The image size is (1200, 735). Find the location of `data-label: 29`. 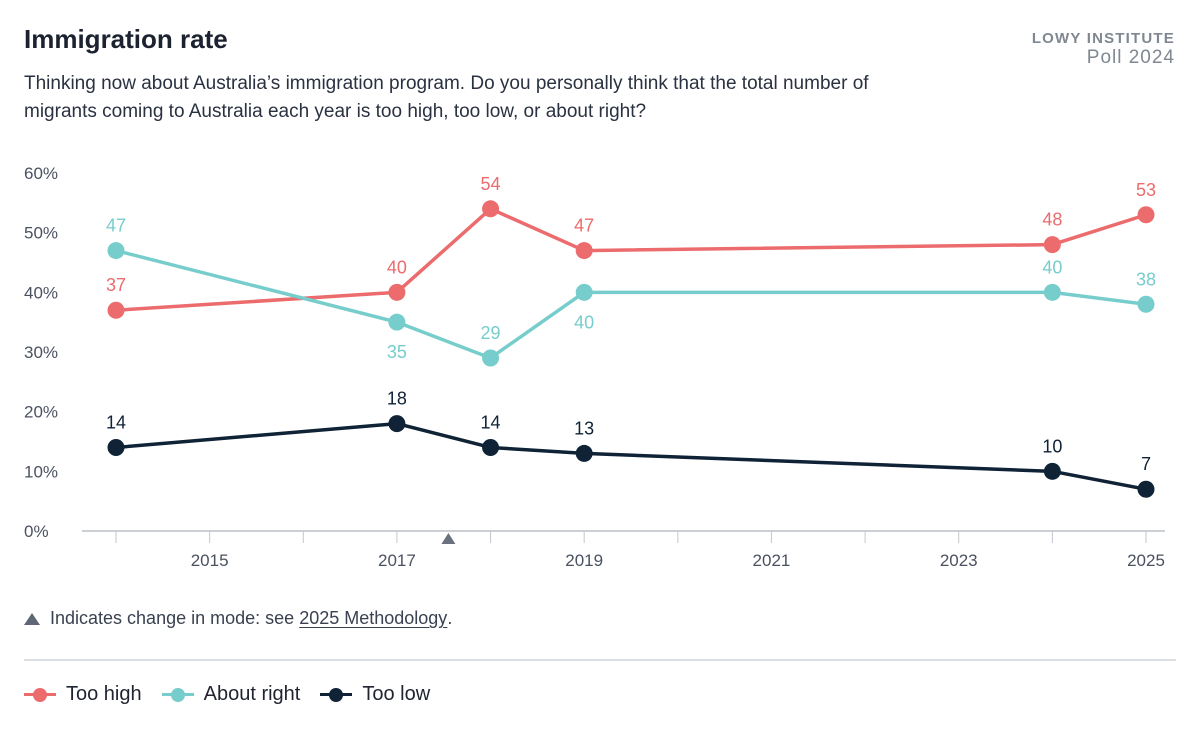

data-label: 29 is located at coordinates (491, 333).